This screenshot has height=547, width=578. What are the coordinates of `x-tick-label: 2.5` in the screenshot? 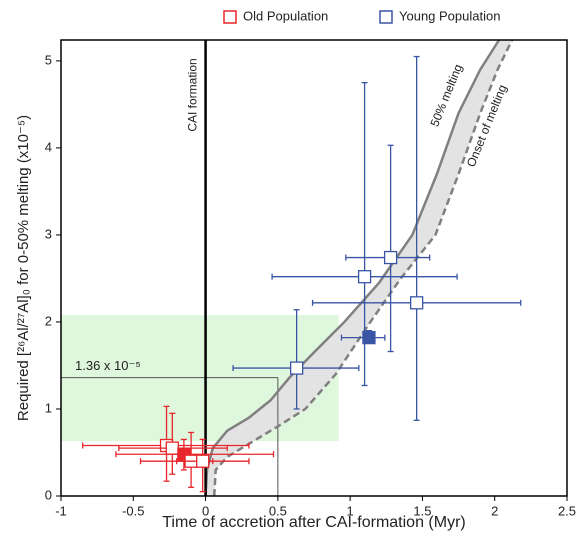 It's located at (567, 510).